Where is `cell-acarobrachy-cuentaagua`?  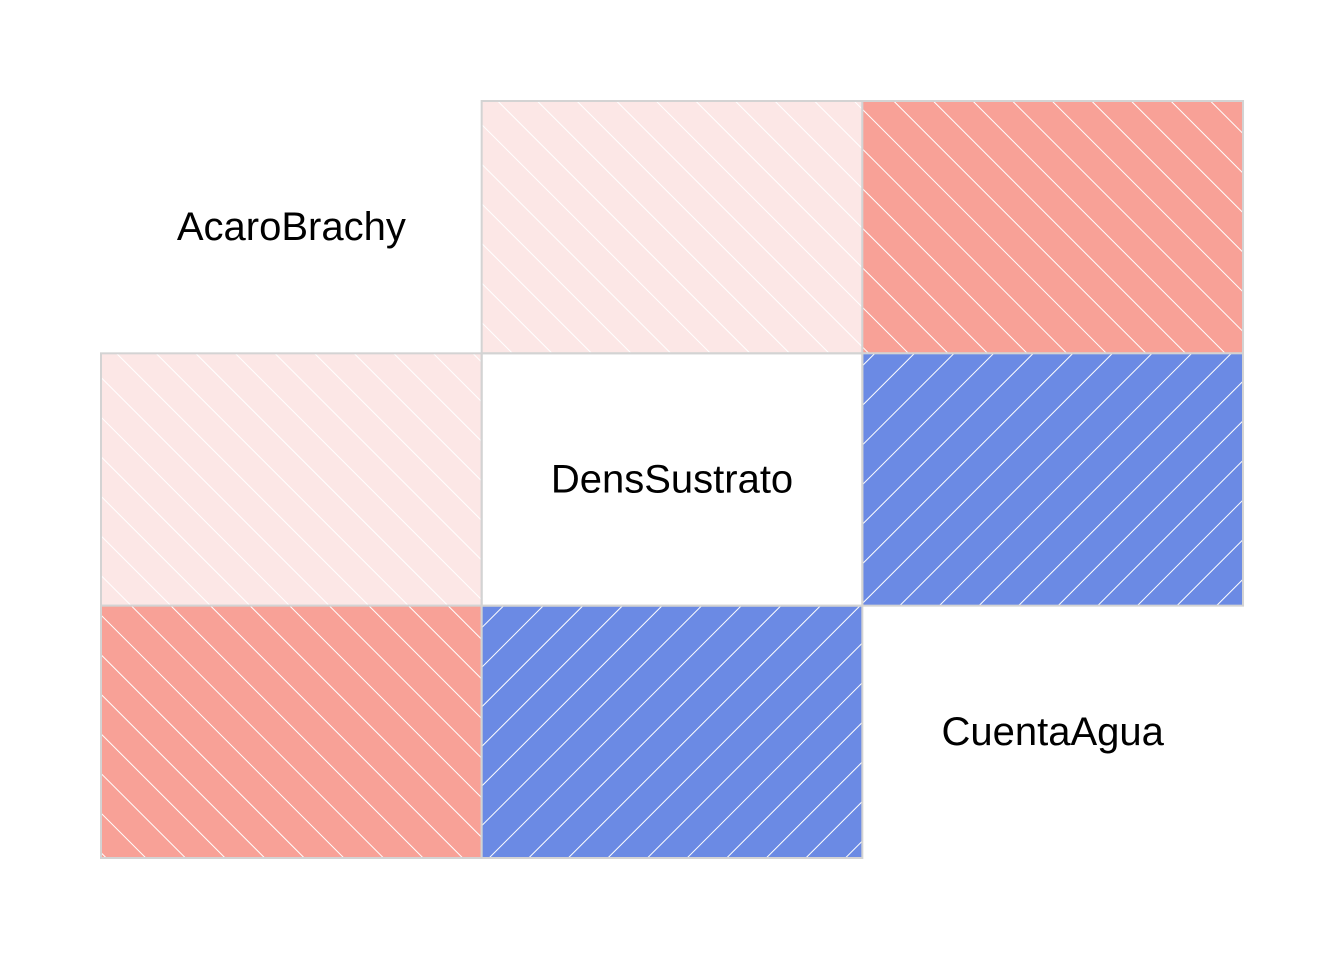
cell-acarobrachy-cuentaagua is located at coordinates (1053, 227).